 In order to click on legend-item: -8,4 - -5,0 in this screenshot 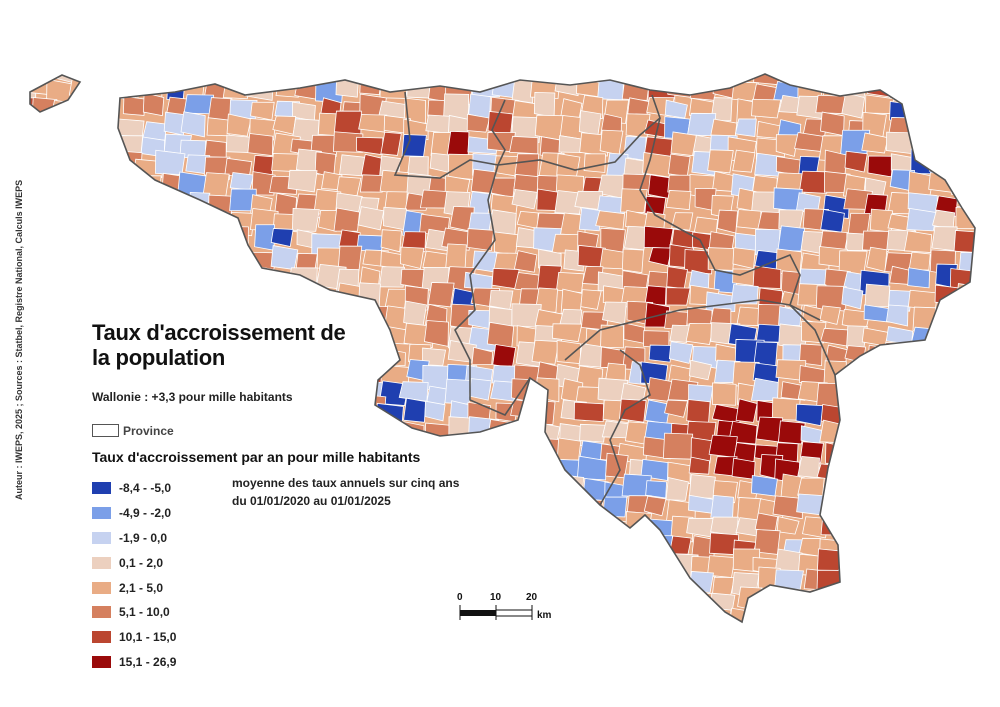, I will do `click(134, 488)`.